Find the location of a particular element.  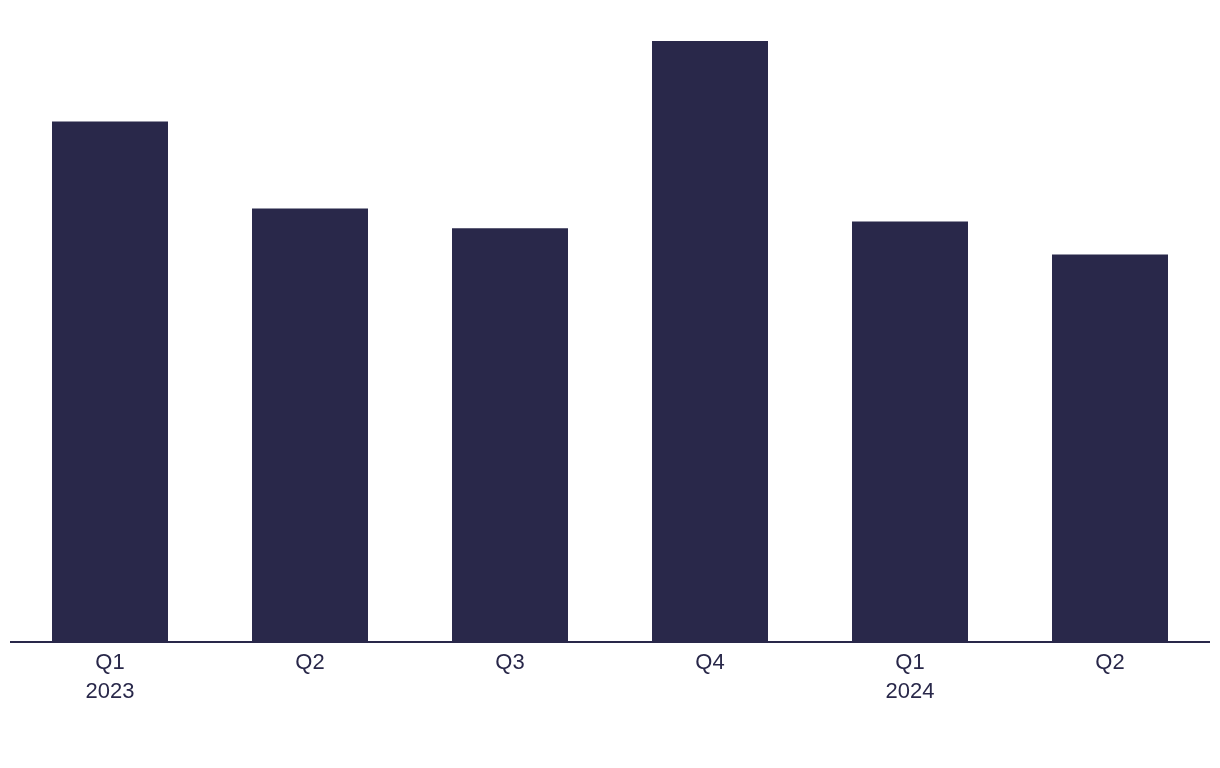

x-tick-label: Q1 2024 is located at coordinates (910, 676).